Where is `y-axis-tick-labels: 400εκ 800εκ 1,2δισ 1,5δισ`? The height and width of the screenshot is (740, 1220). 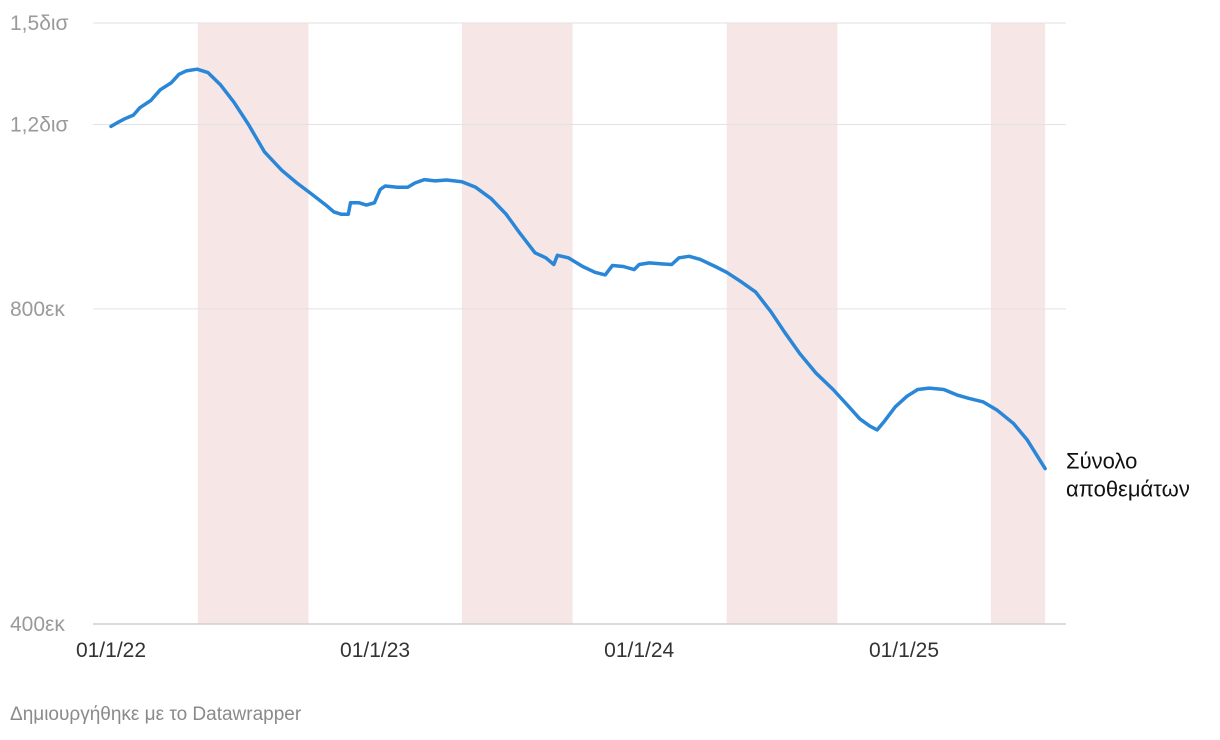
y-axis-tick-labels: 400εκ 800εκ 1,2δισ 1,5δισ is located at coordinates (39, 324).